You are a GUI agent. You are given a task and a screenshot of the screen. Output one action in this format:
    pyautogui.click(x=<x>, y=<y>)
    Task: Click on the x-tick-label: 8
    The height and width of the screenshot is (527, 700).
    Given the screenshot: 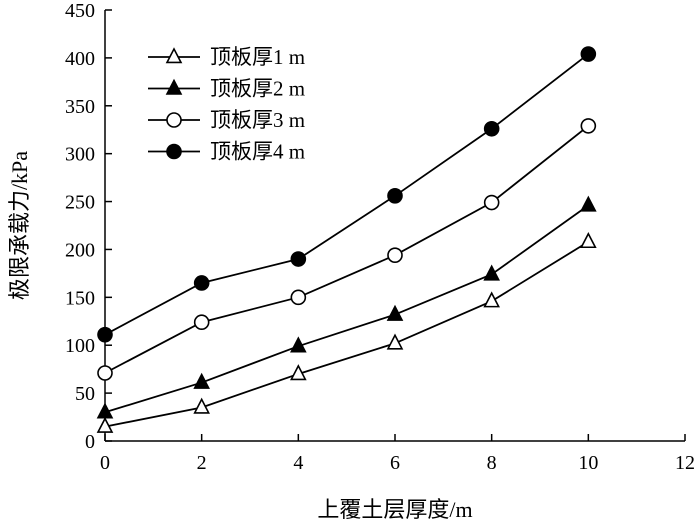 What is the action you would take?
    pyautogui.click(x=492, y=463)
    